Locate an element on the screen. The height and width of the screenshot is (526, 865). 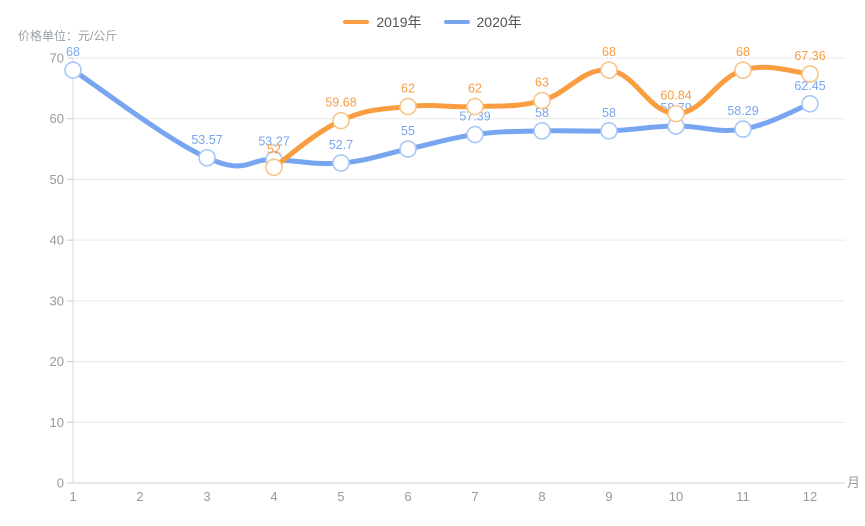
legend-item-2019: 2019年 is located at coordinates (382, 22).